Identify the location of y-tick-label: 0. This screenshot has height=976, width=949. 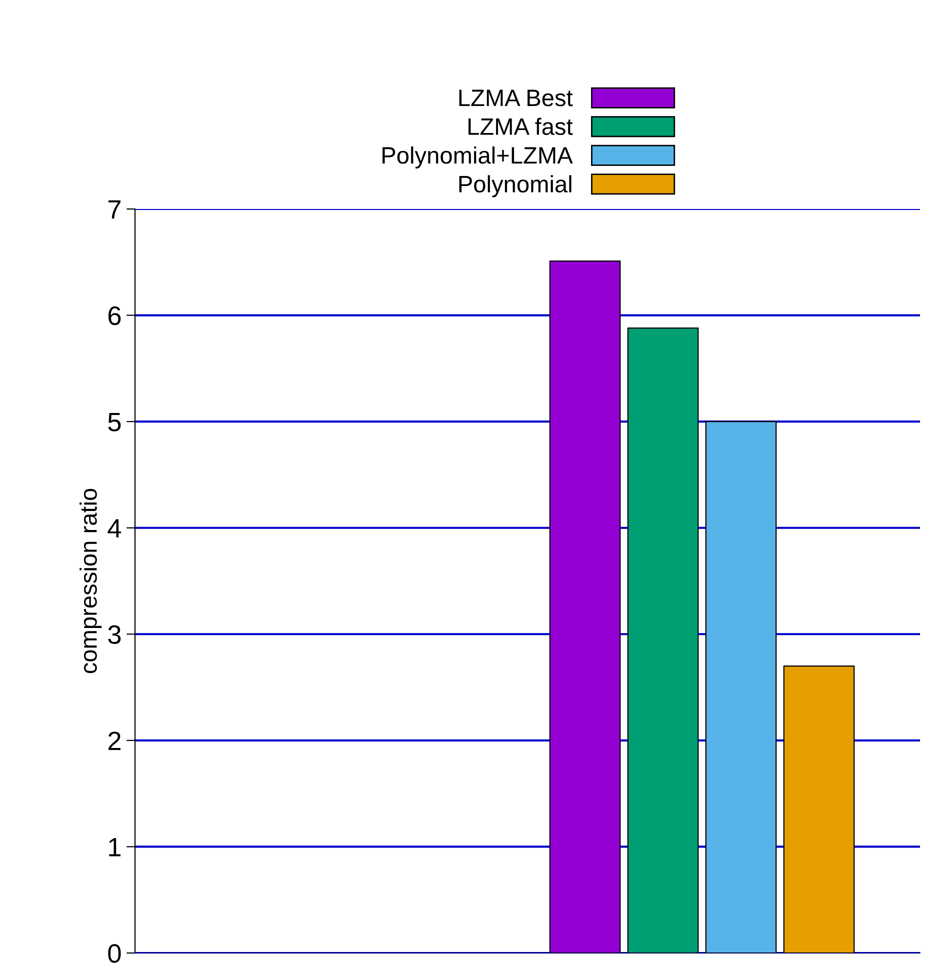
(114, 953).